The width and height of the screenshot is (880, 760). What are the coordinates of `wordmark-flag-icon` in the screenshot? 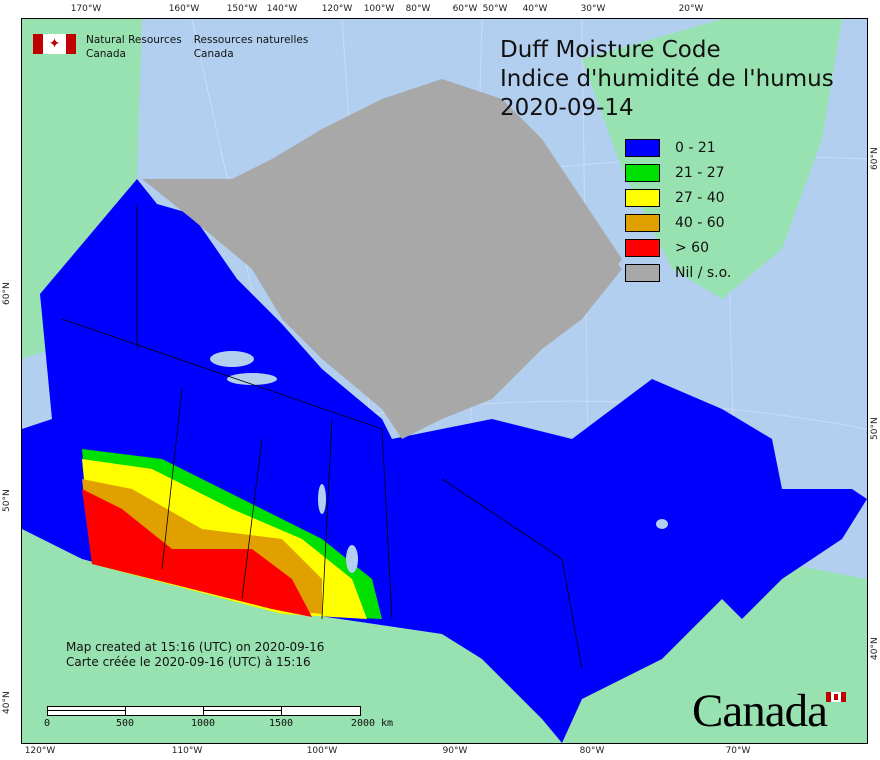 It's located at (836, 697).